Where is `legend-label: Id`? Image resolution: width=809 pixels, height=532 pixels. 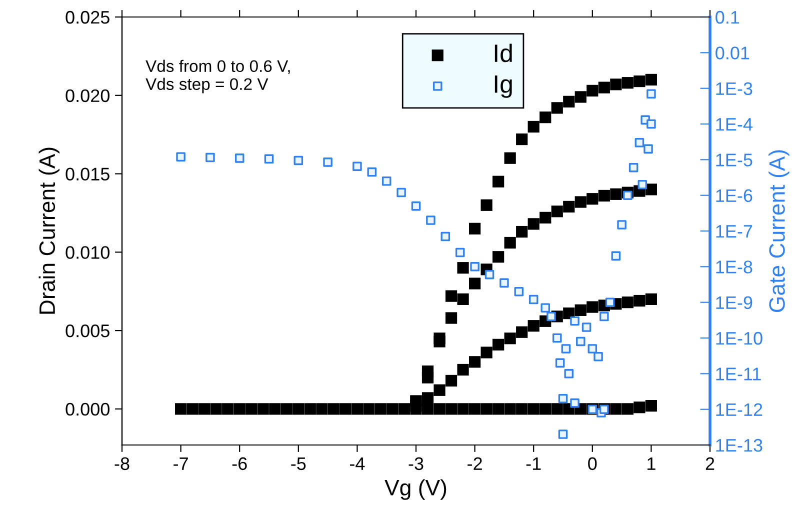 legend-label: Id is located at coordinates (503, 53).